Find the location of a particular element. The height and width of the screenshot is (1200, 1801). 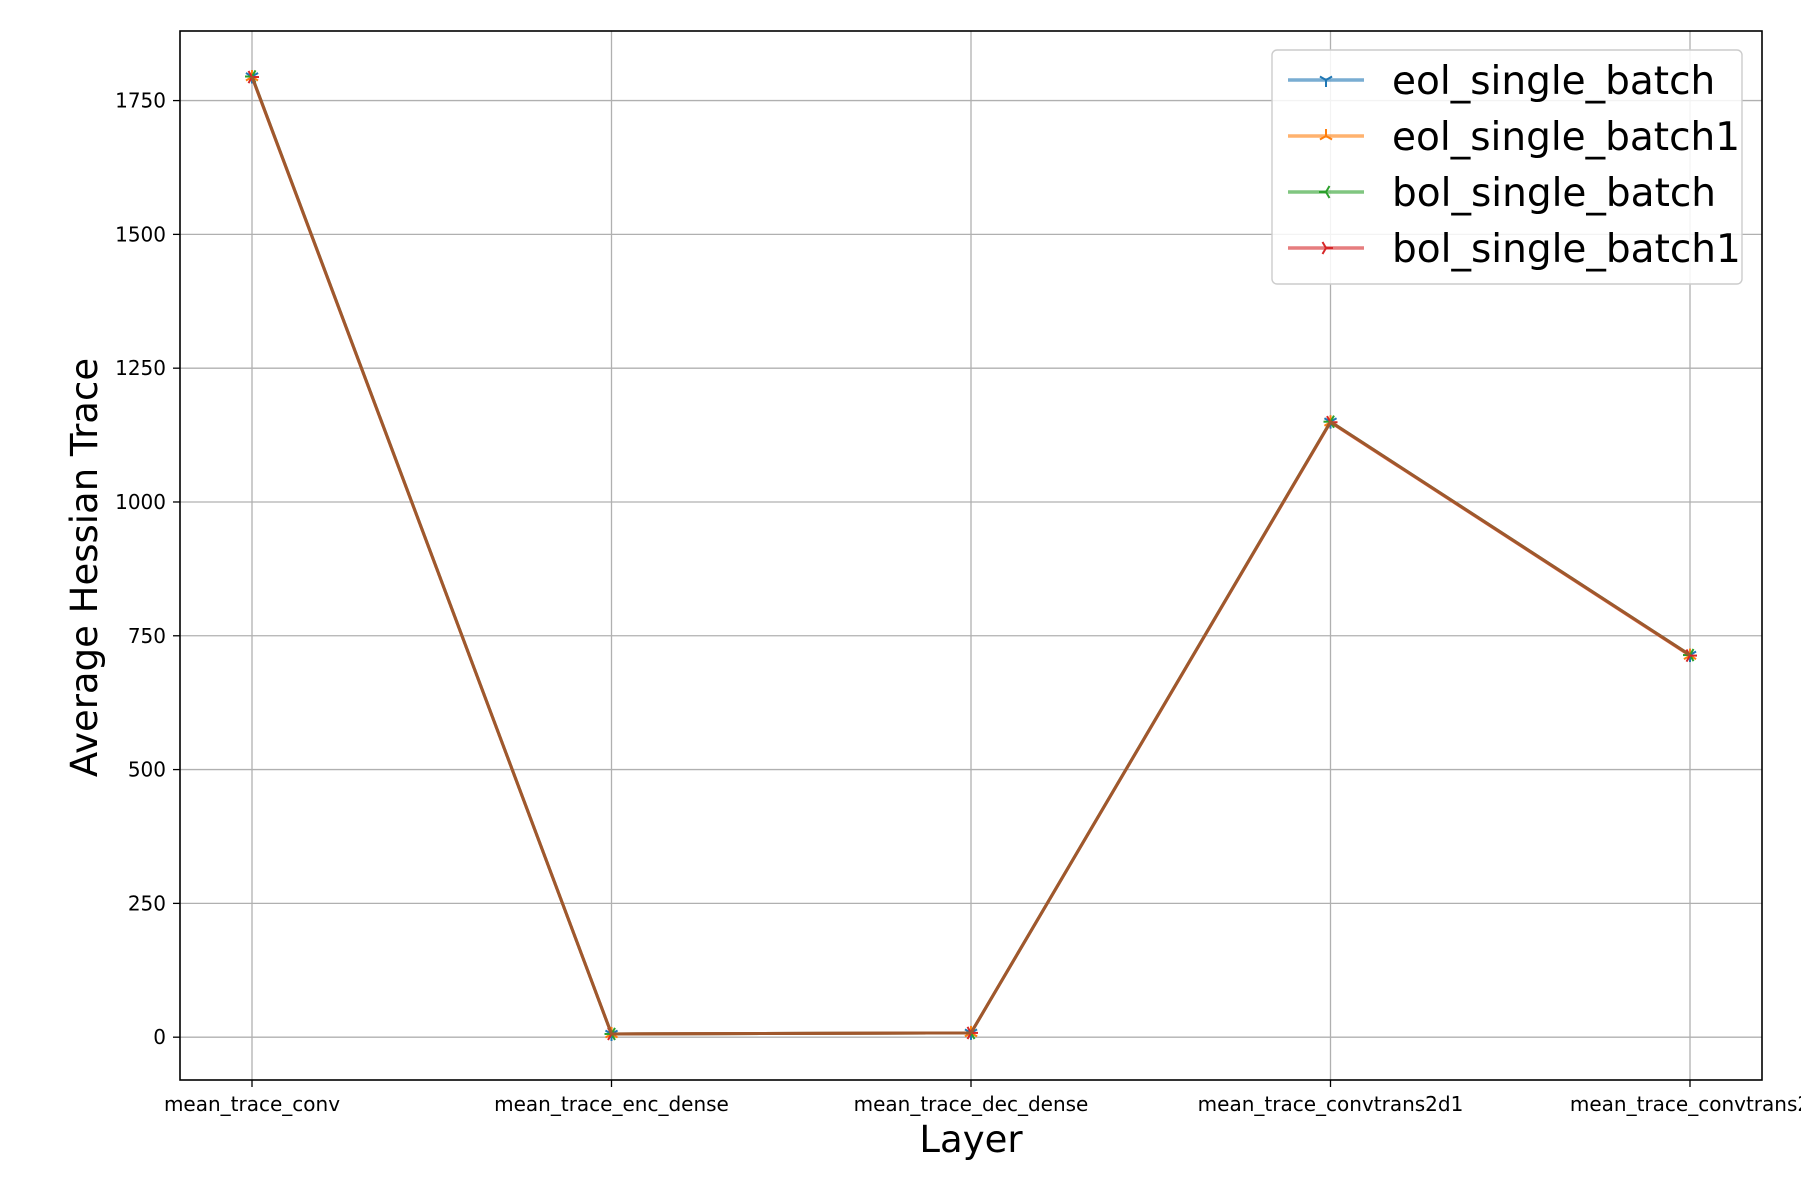

y-tick-label: 1500 is located at coordinates (140, 234).